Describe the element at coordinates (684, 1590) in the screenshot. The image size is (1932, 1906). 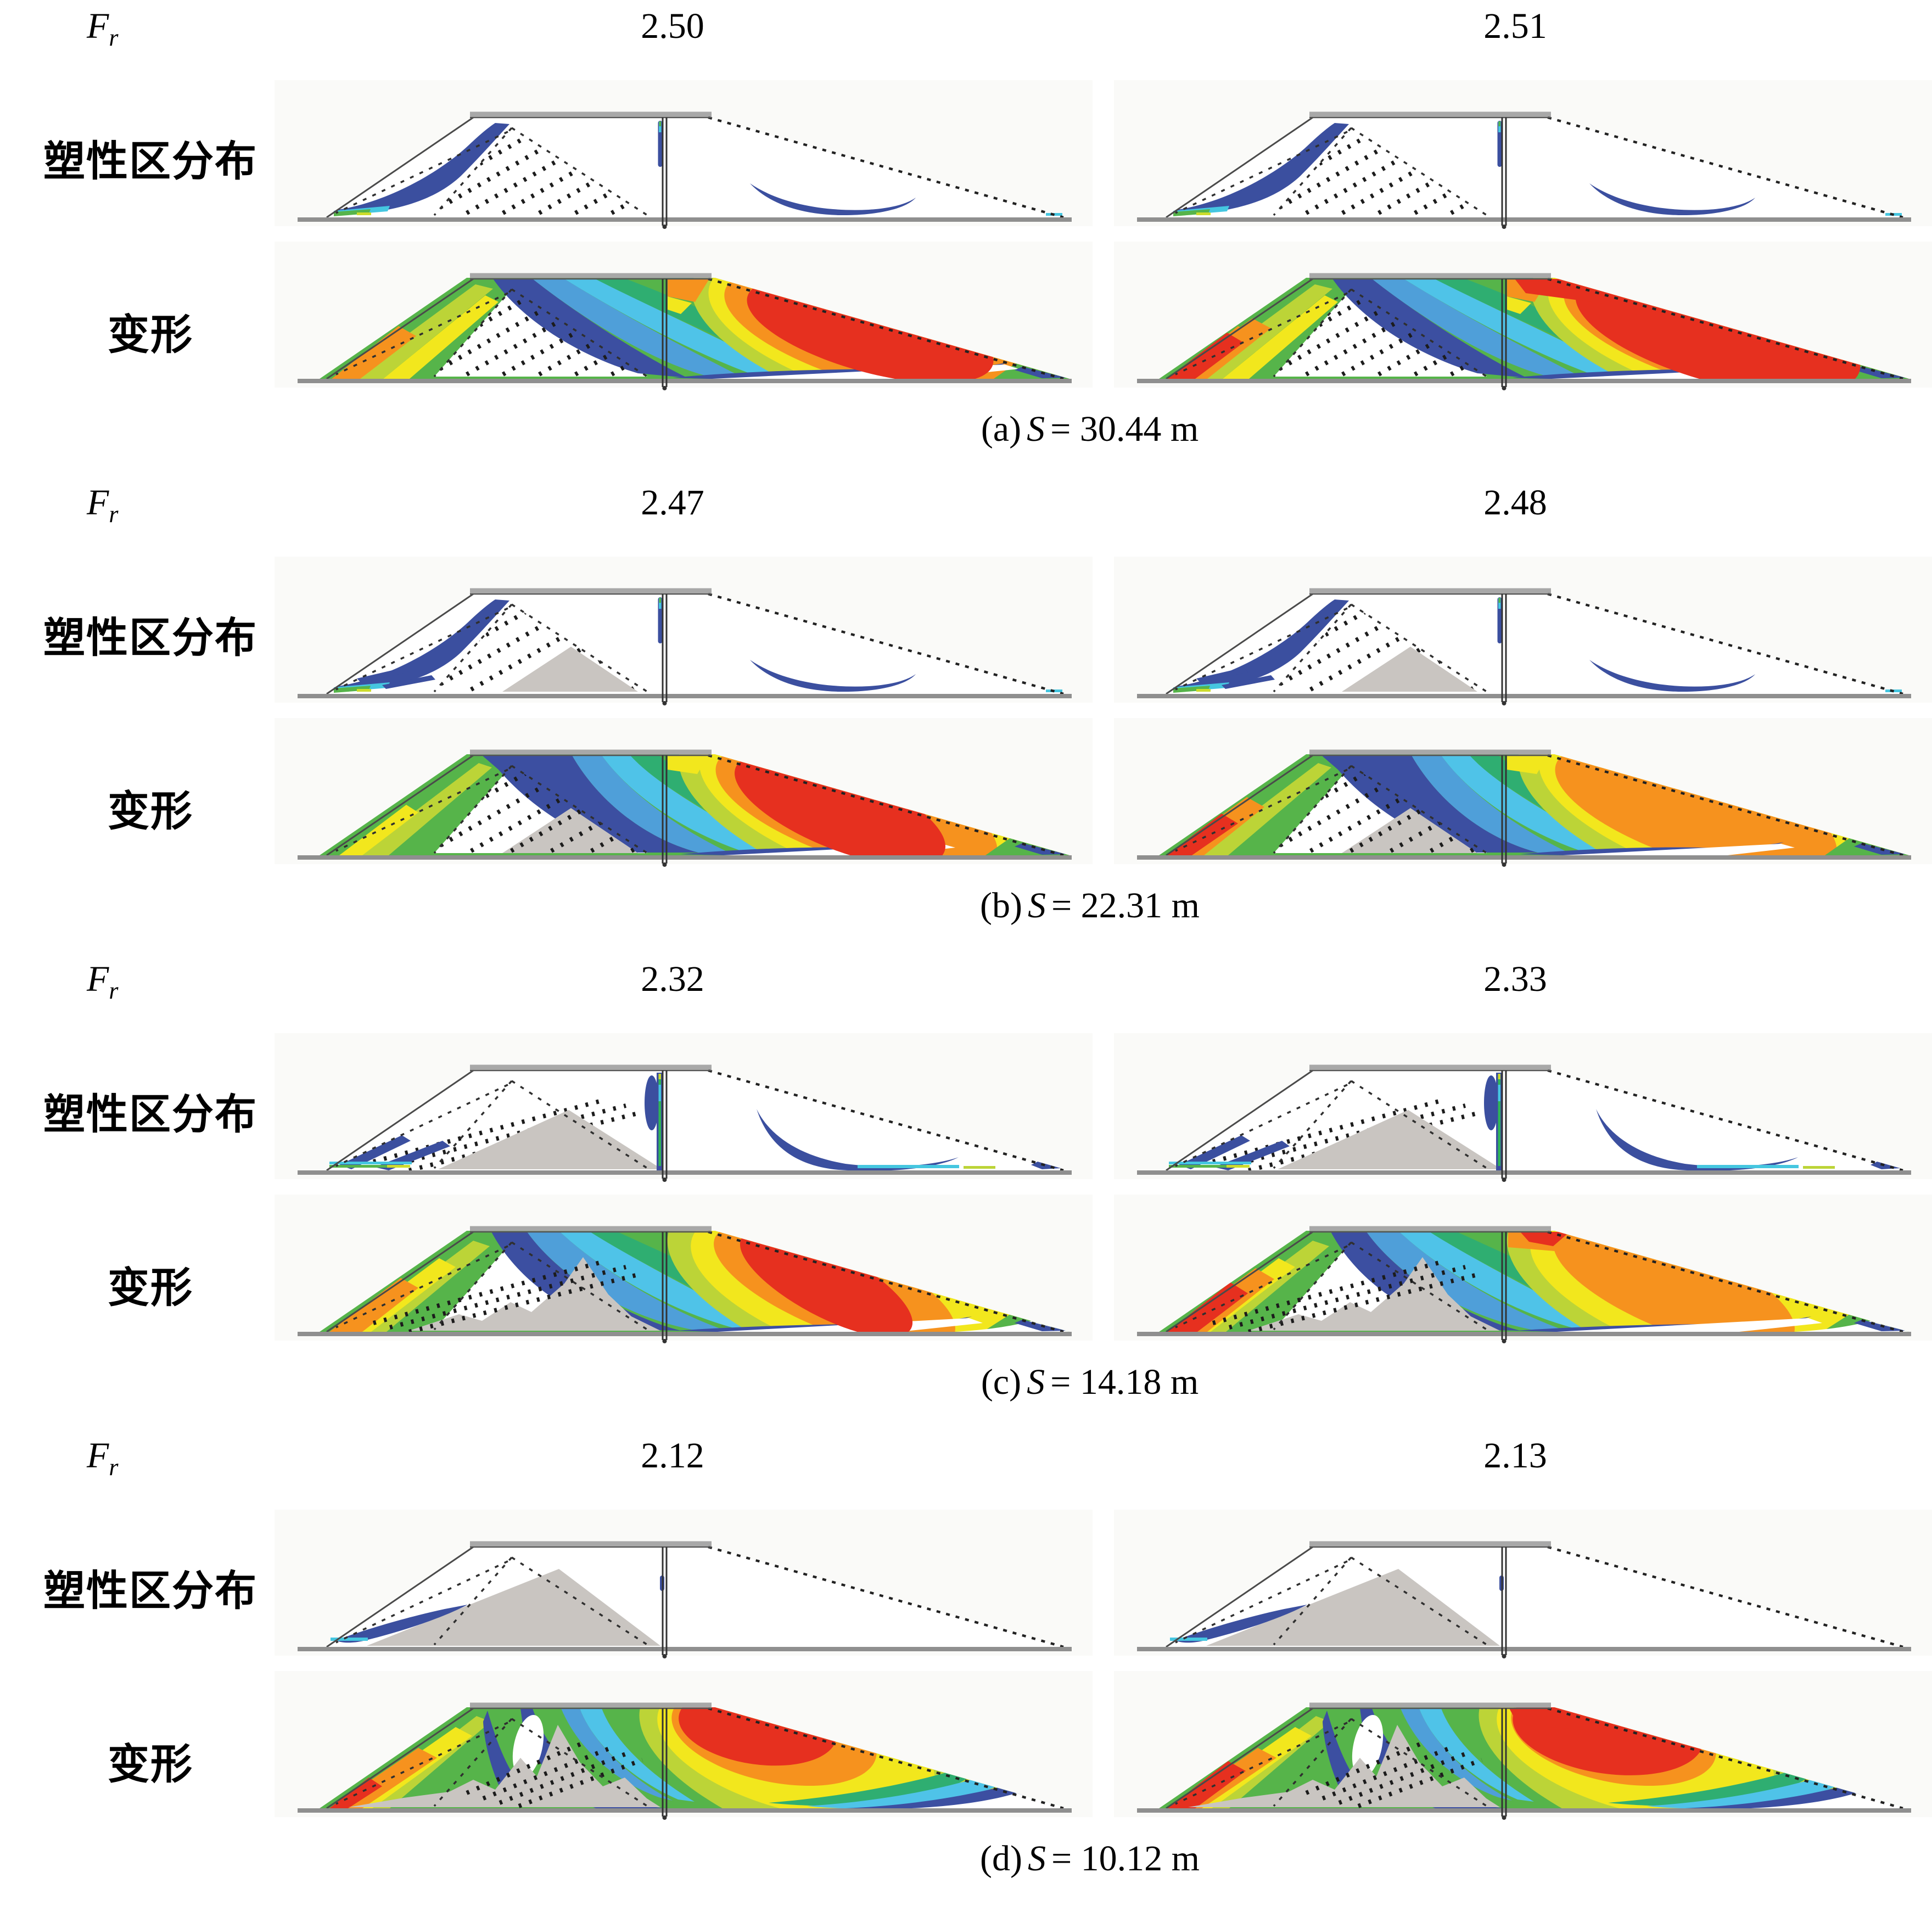
I see `plastic-zone-plot-d1` at that location.